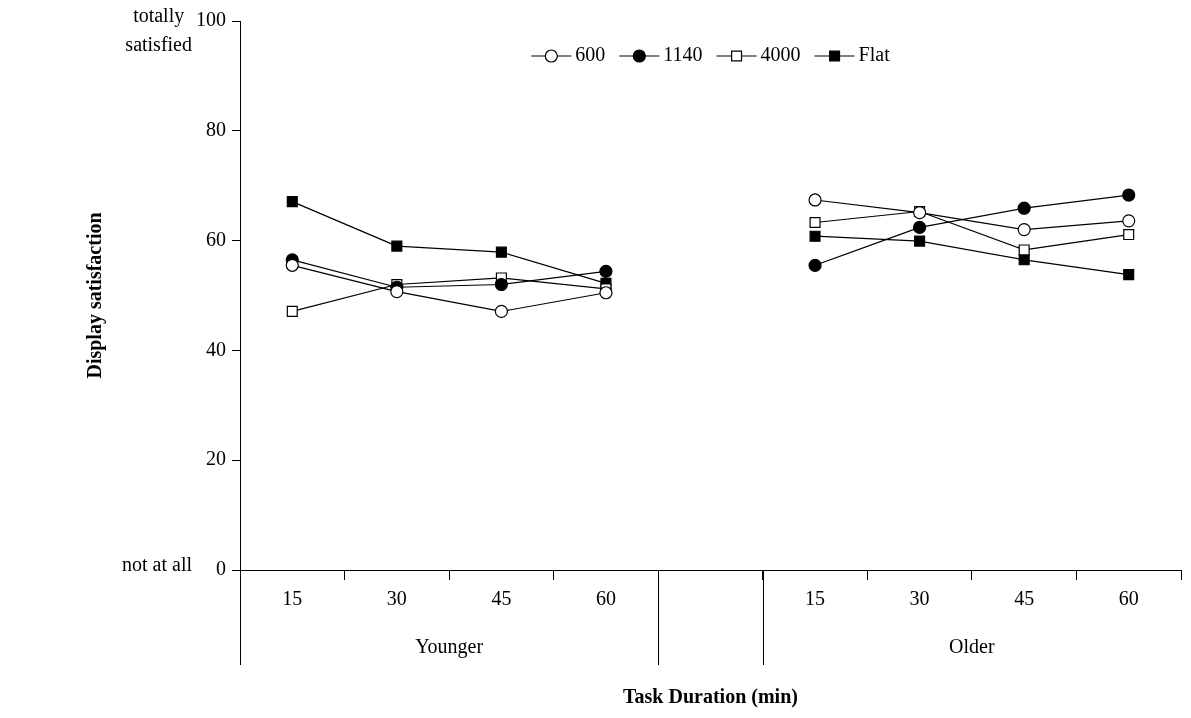 This screenshot has height=718, width=1191. What do you see at coordinates (216, 348) in the screenshot?
I see `y-tick-label: 40` at bounding box center [216, 348].